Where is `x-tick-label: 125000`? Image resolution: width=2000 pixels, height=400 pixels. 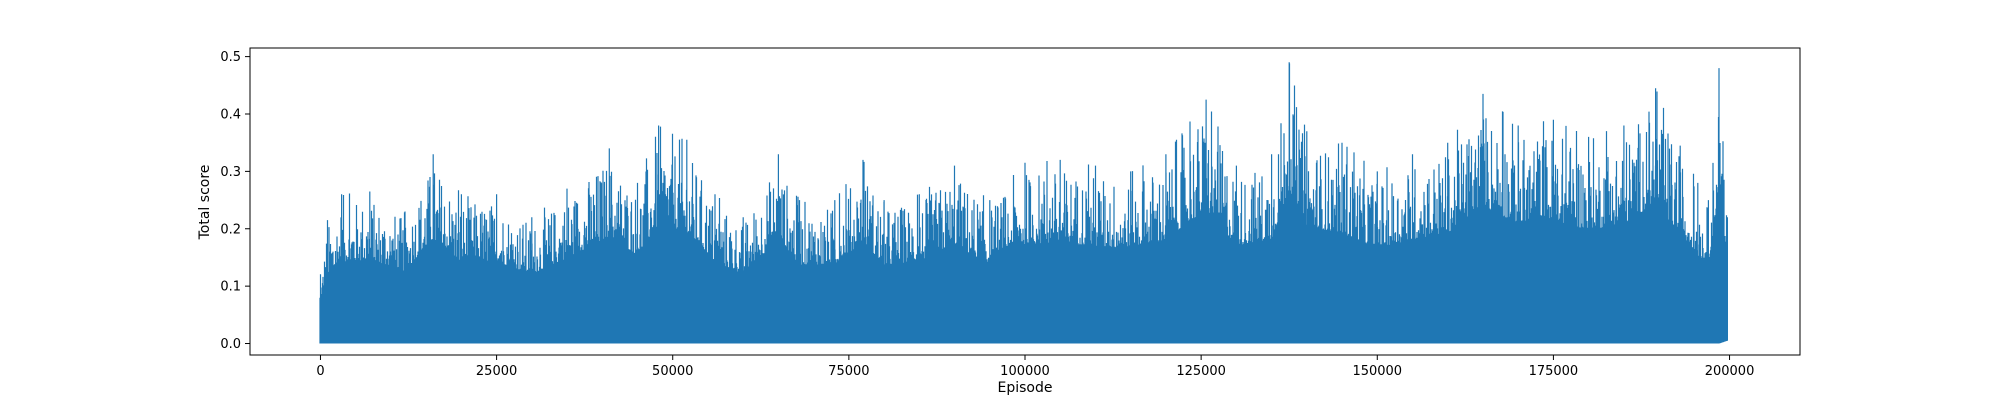 x-tick-label: 125000 is located at coordinates (1201, 371).